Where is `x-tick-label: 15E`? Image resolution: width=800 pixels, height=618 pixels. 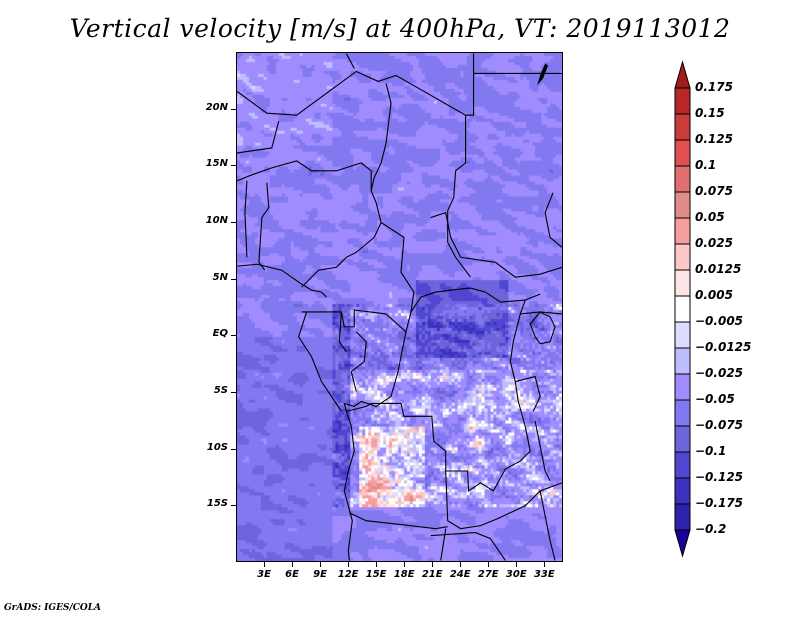 x-tick-label: 15E is located at coordinates (376, 574).